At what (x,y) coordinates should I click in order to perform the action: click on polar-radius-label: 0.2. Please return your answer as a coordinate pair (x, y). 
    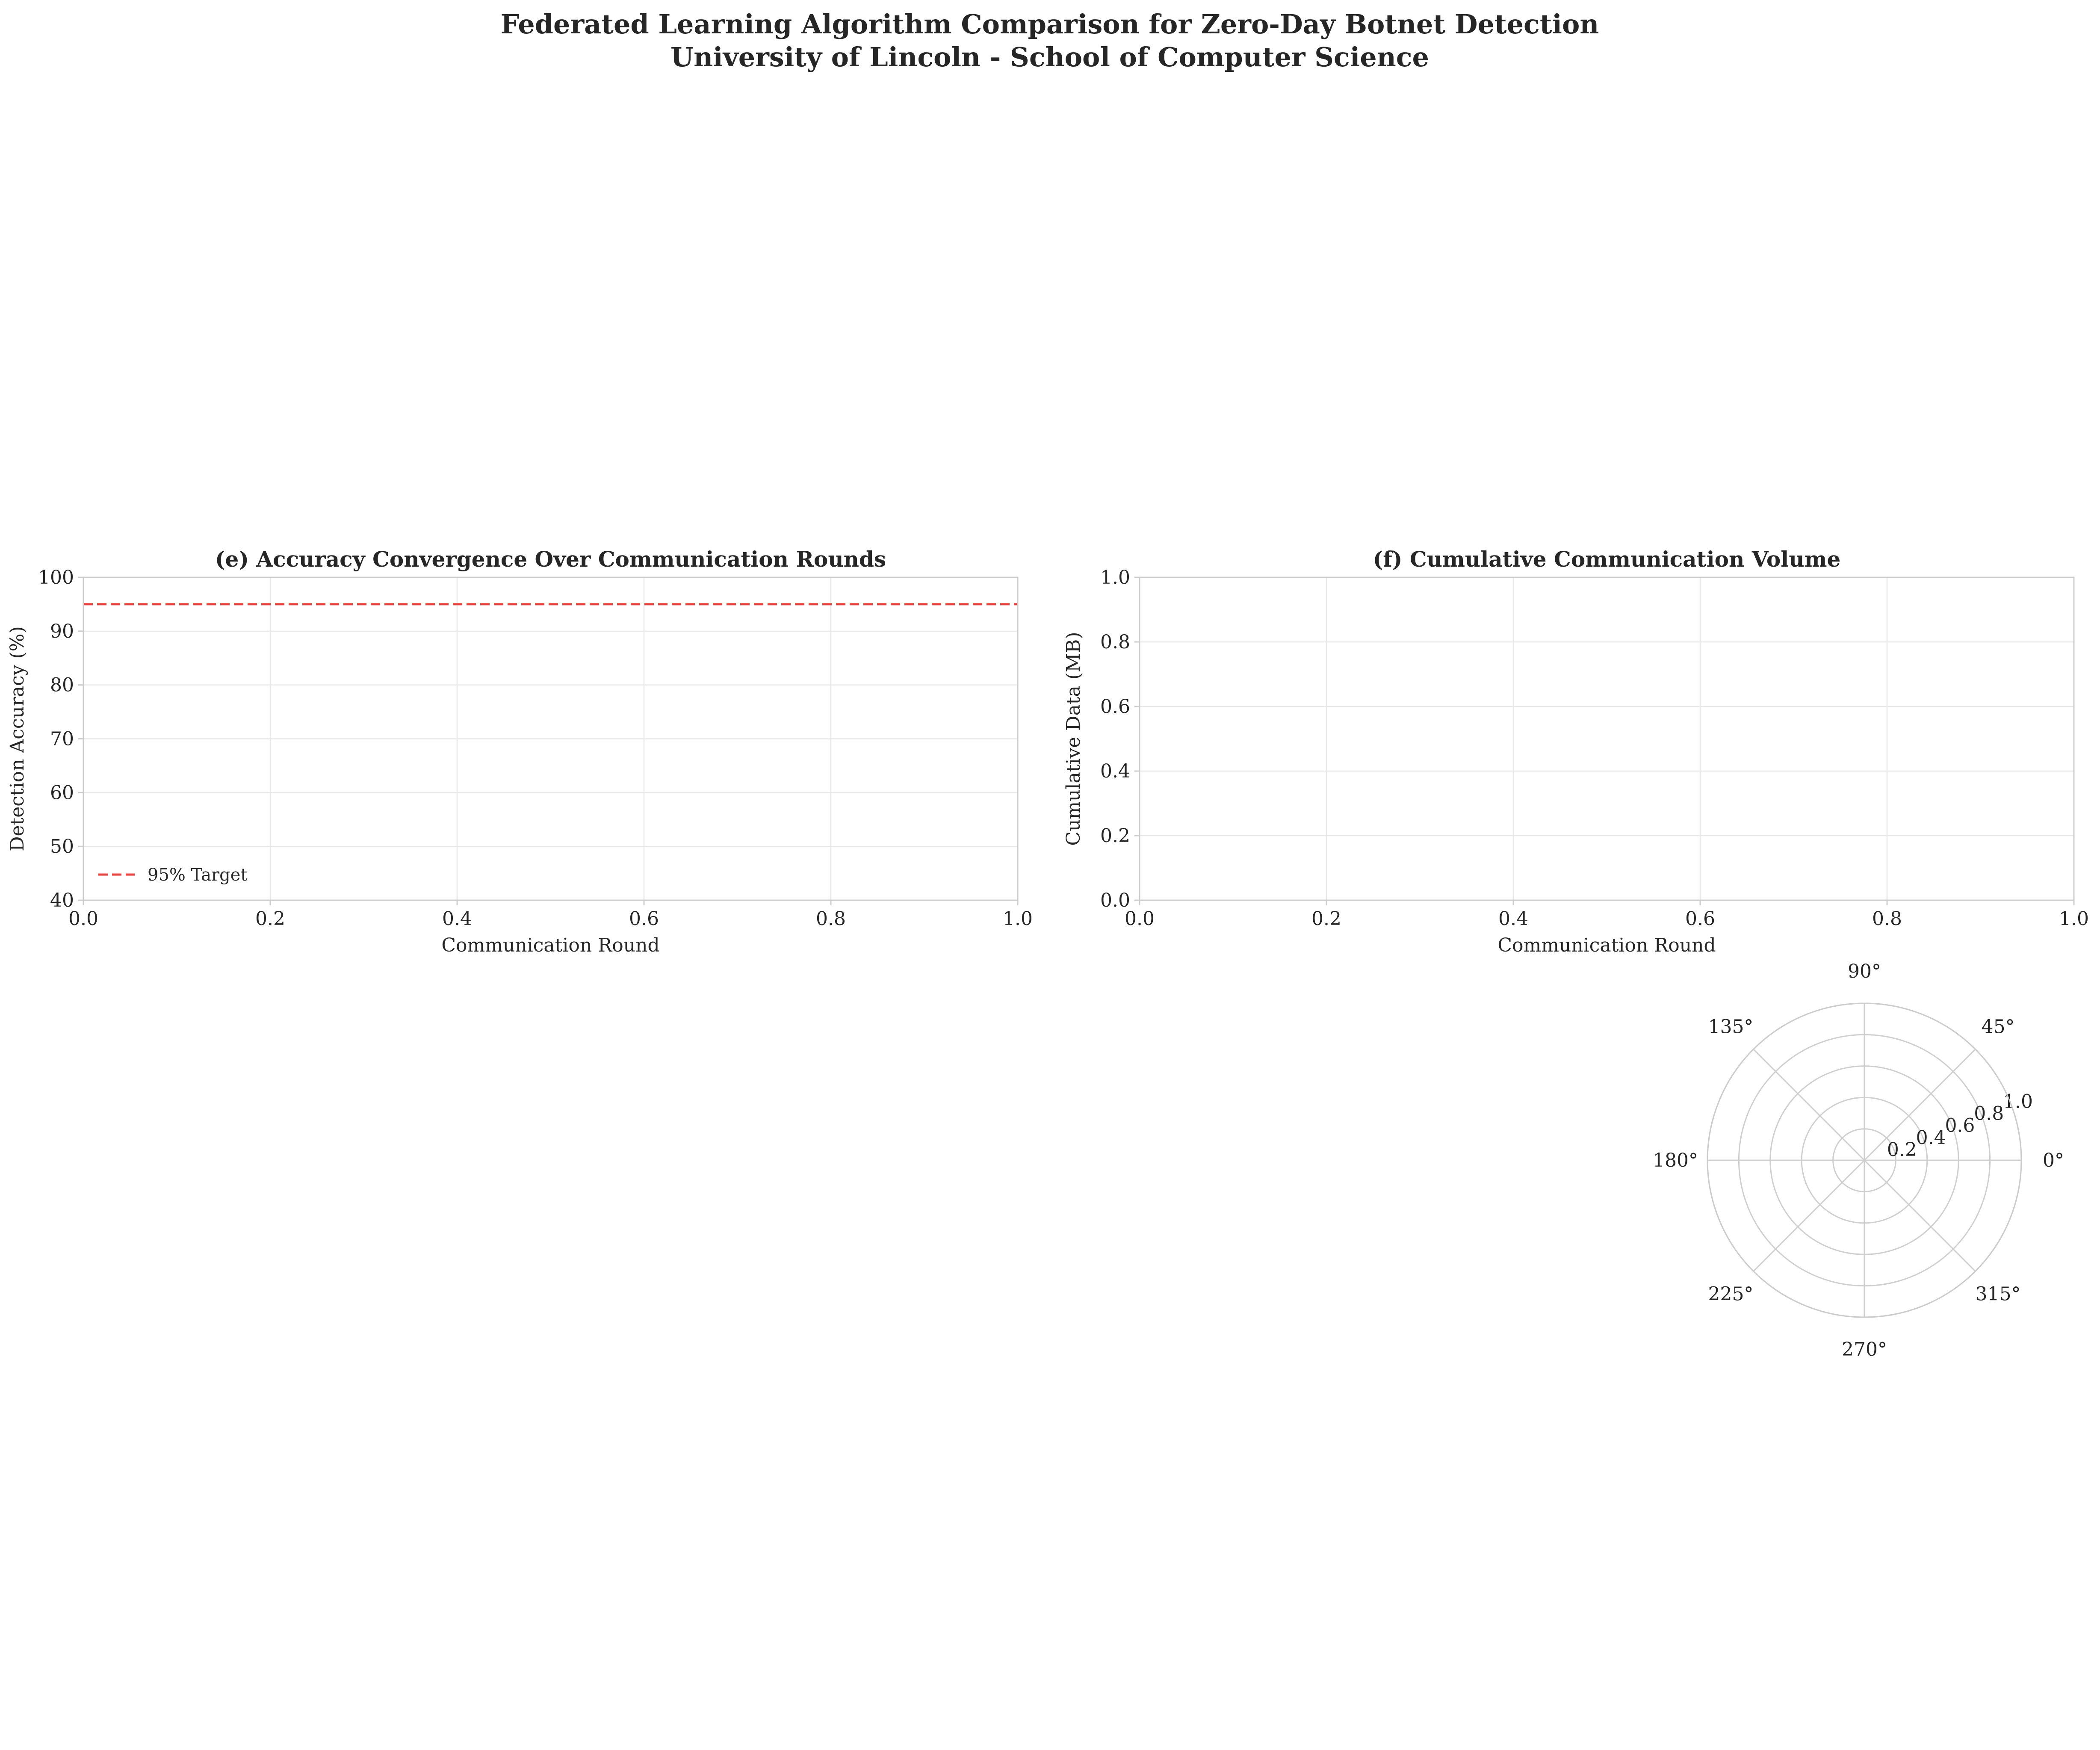
    Looking at the image, I should click on (1902, 1150).